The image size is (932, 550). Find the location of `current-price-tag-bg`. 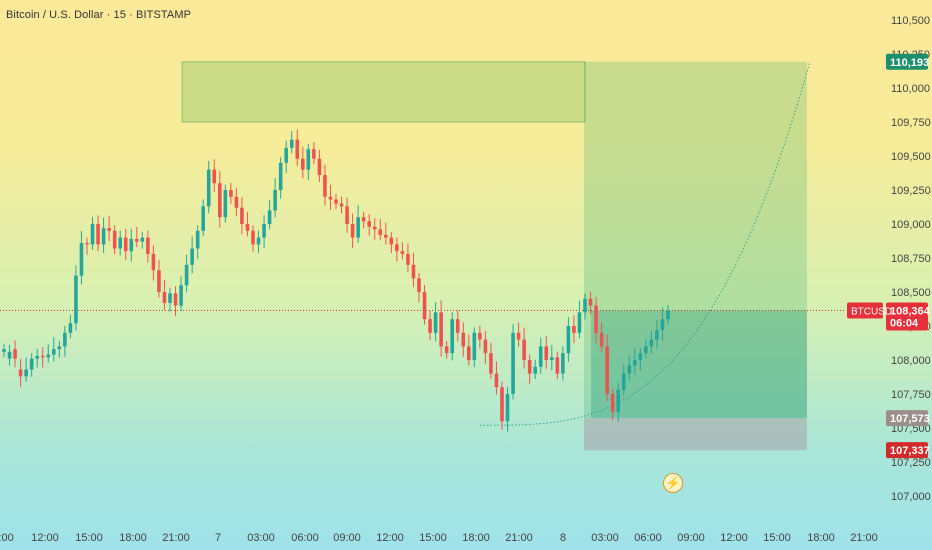

current-price-tag-bg is located at coordinates (907, 316).